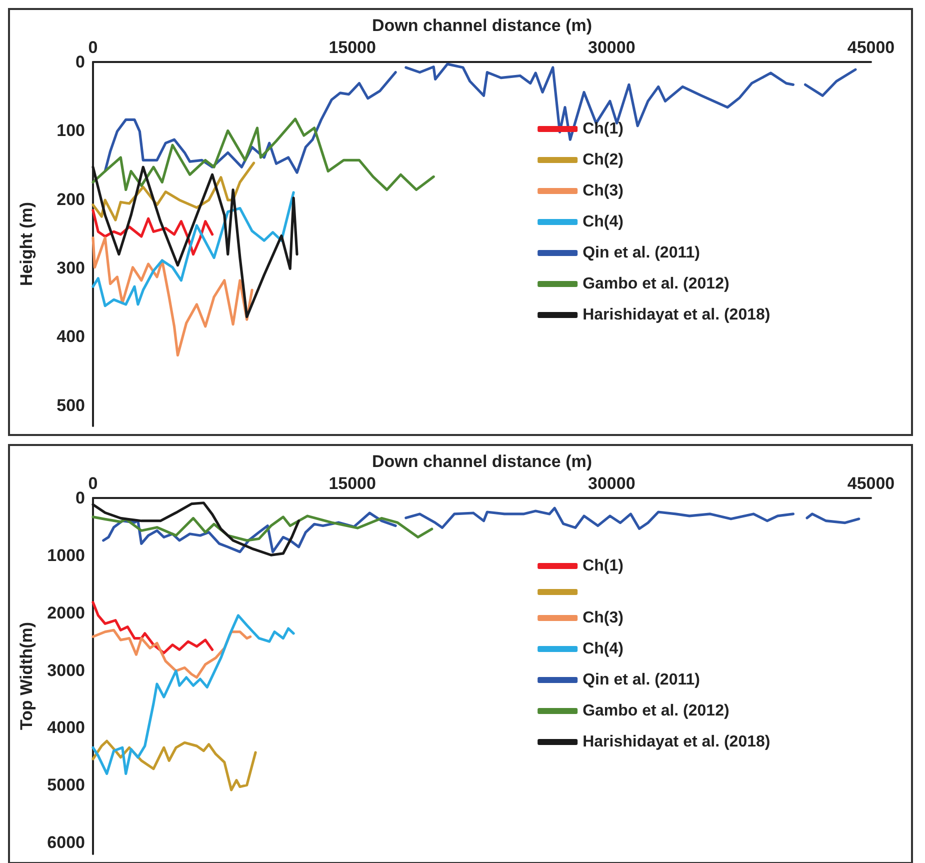  I want to click on y-tick-label: 6000, so click(66, 842).